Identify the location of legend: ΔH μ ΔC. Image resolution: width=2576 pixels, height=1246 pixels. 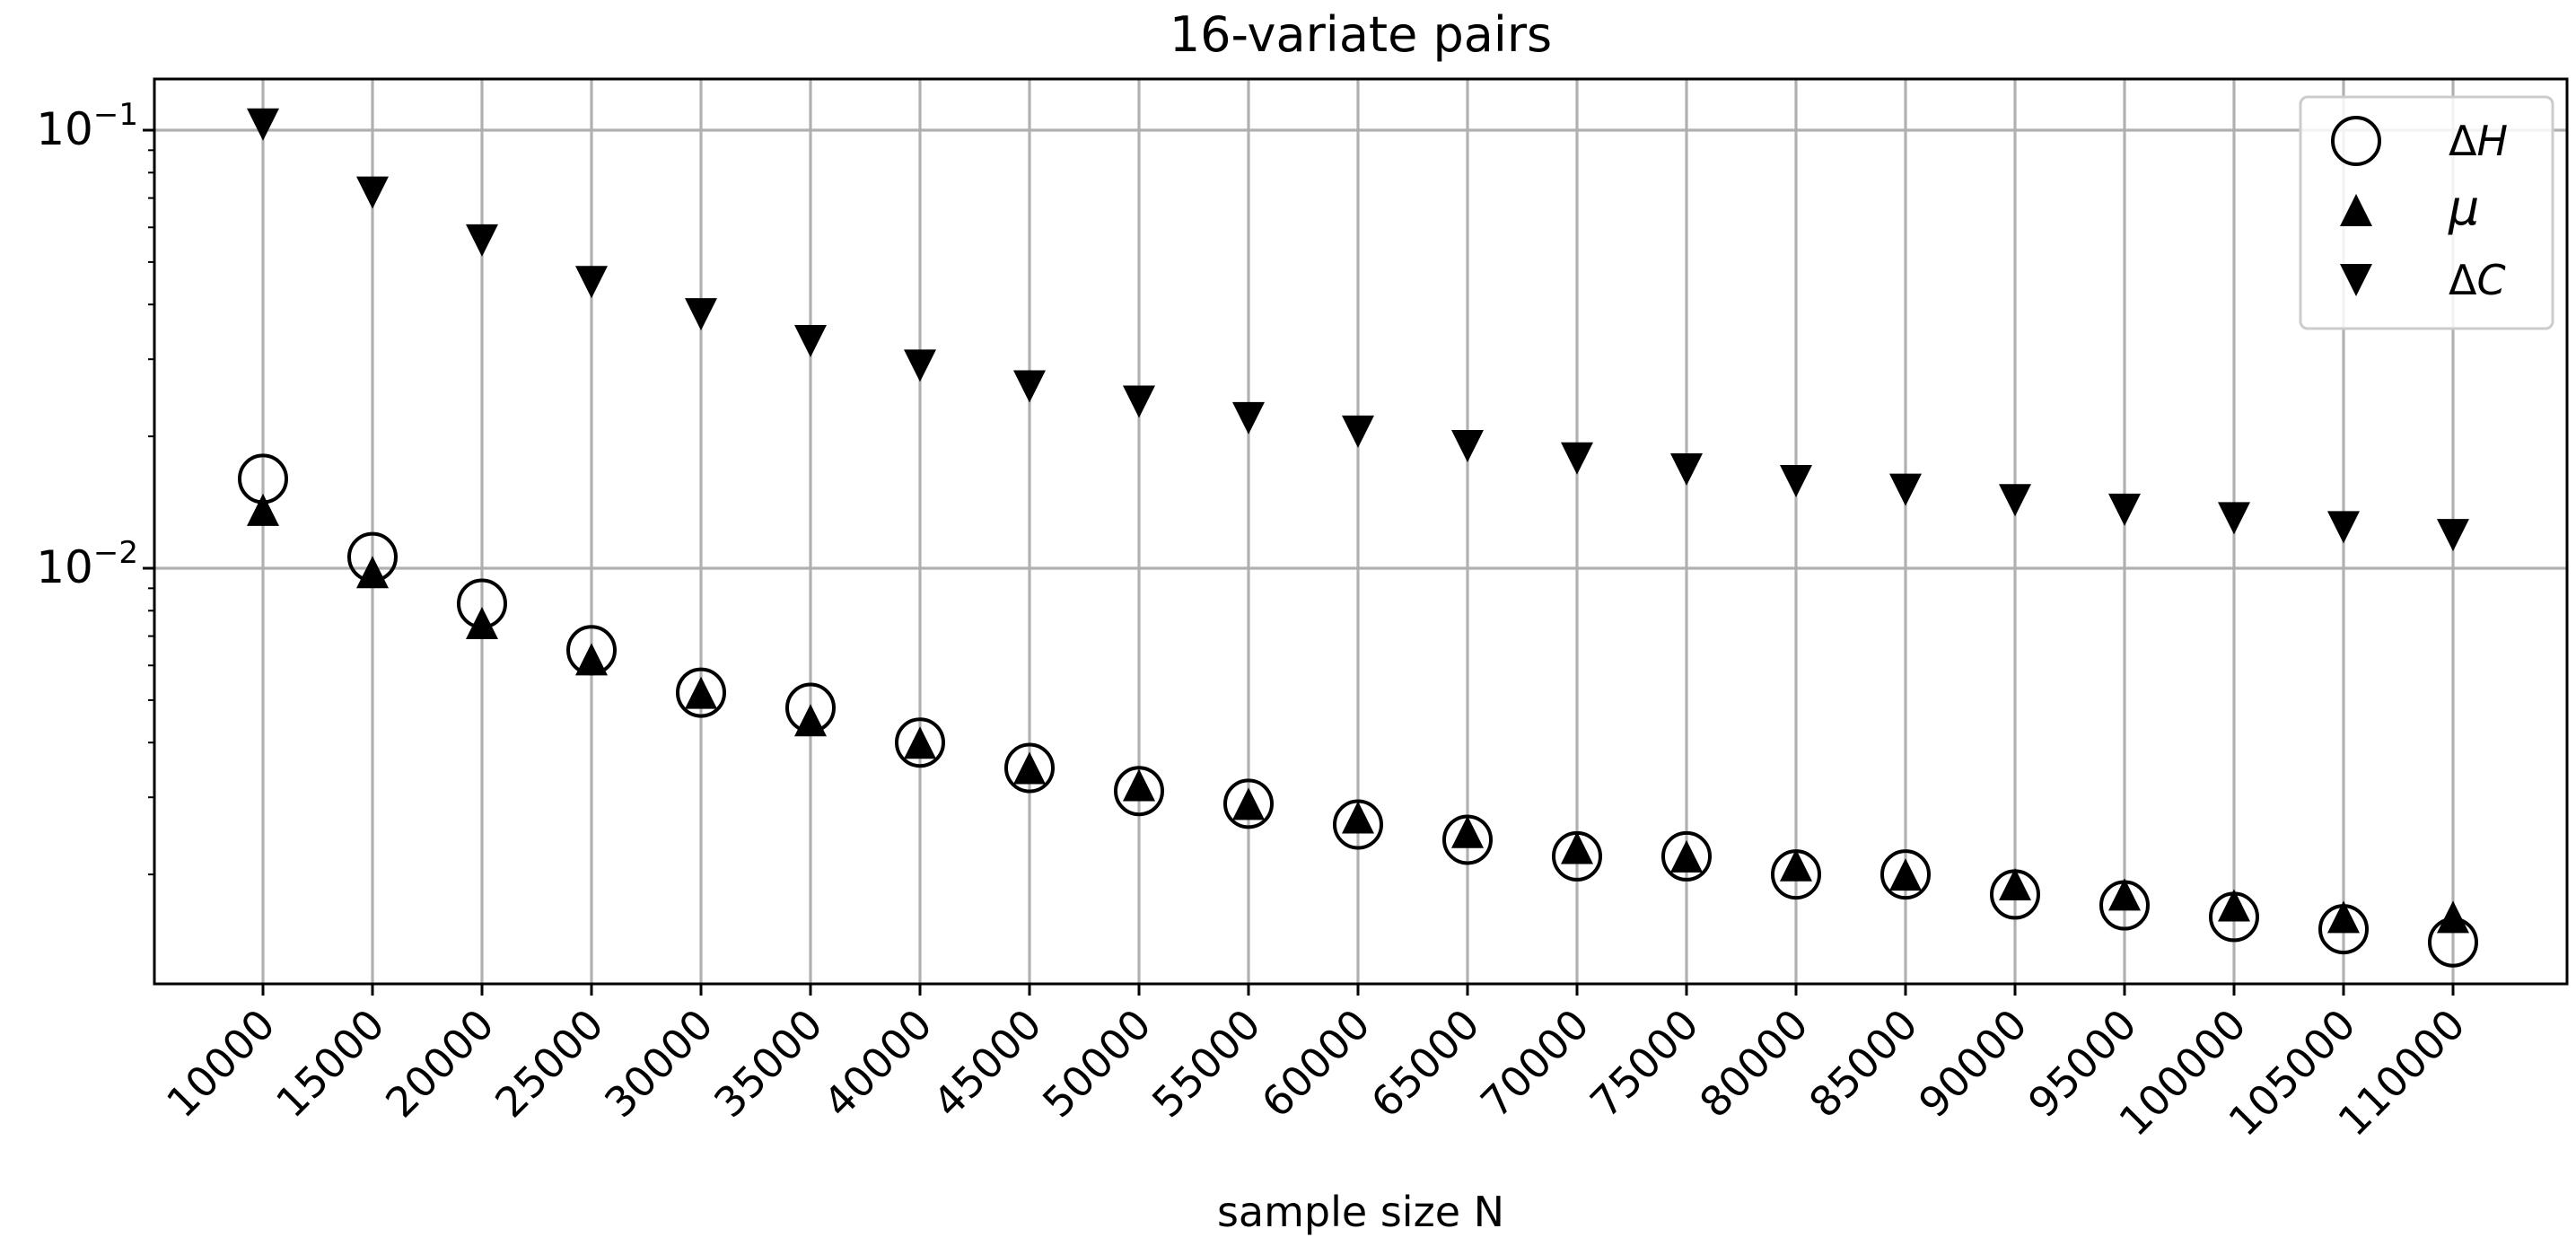
(2426, 212).